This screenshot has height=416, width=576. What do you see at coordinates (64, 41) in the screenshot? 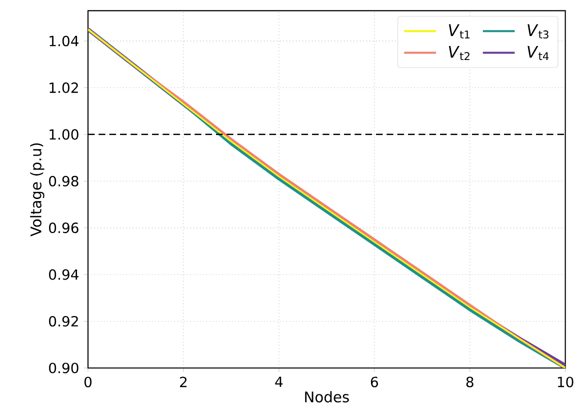
I see `y-tick-label: 1.04` at bounding box center [64, 41].